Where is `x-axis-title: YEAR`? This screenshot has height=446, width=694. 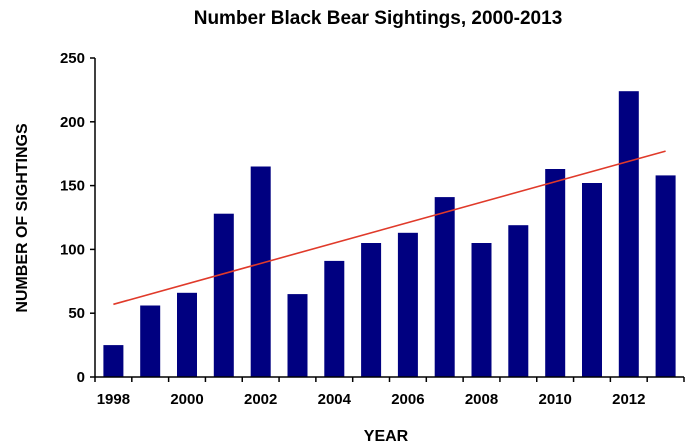 x-axis-title: YEAR is located at coordinates (386, 436).